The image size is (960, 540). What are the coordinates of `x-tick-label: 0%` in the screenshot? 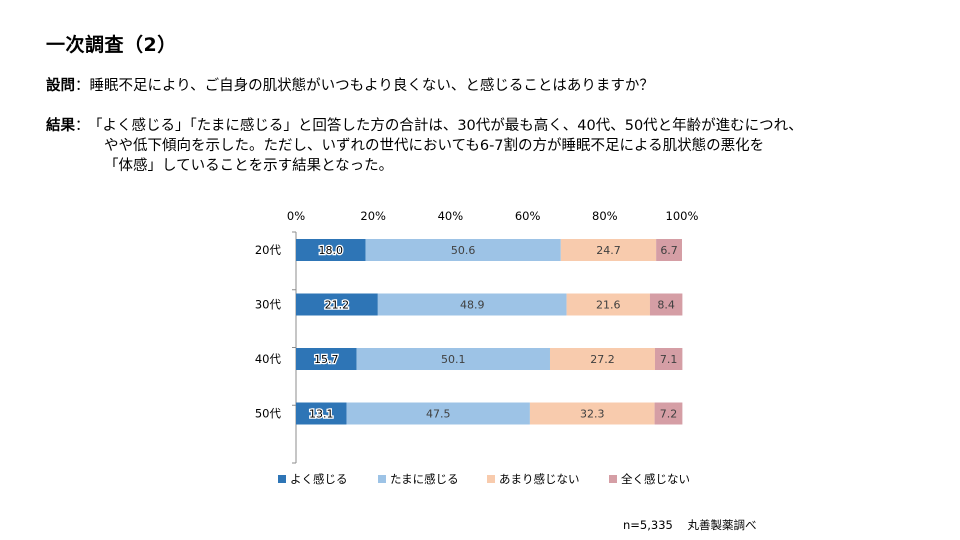 It's located at (296, 216).